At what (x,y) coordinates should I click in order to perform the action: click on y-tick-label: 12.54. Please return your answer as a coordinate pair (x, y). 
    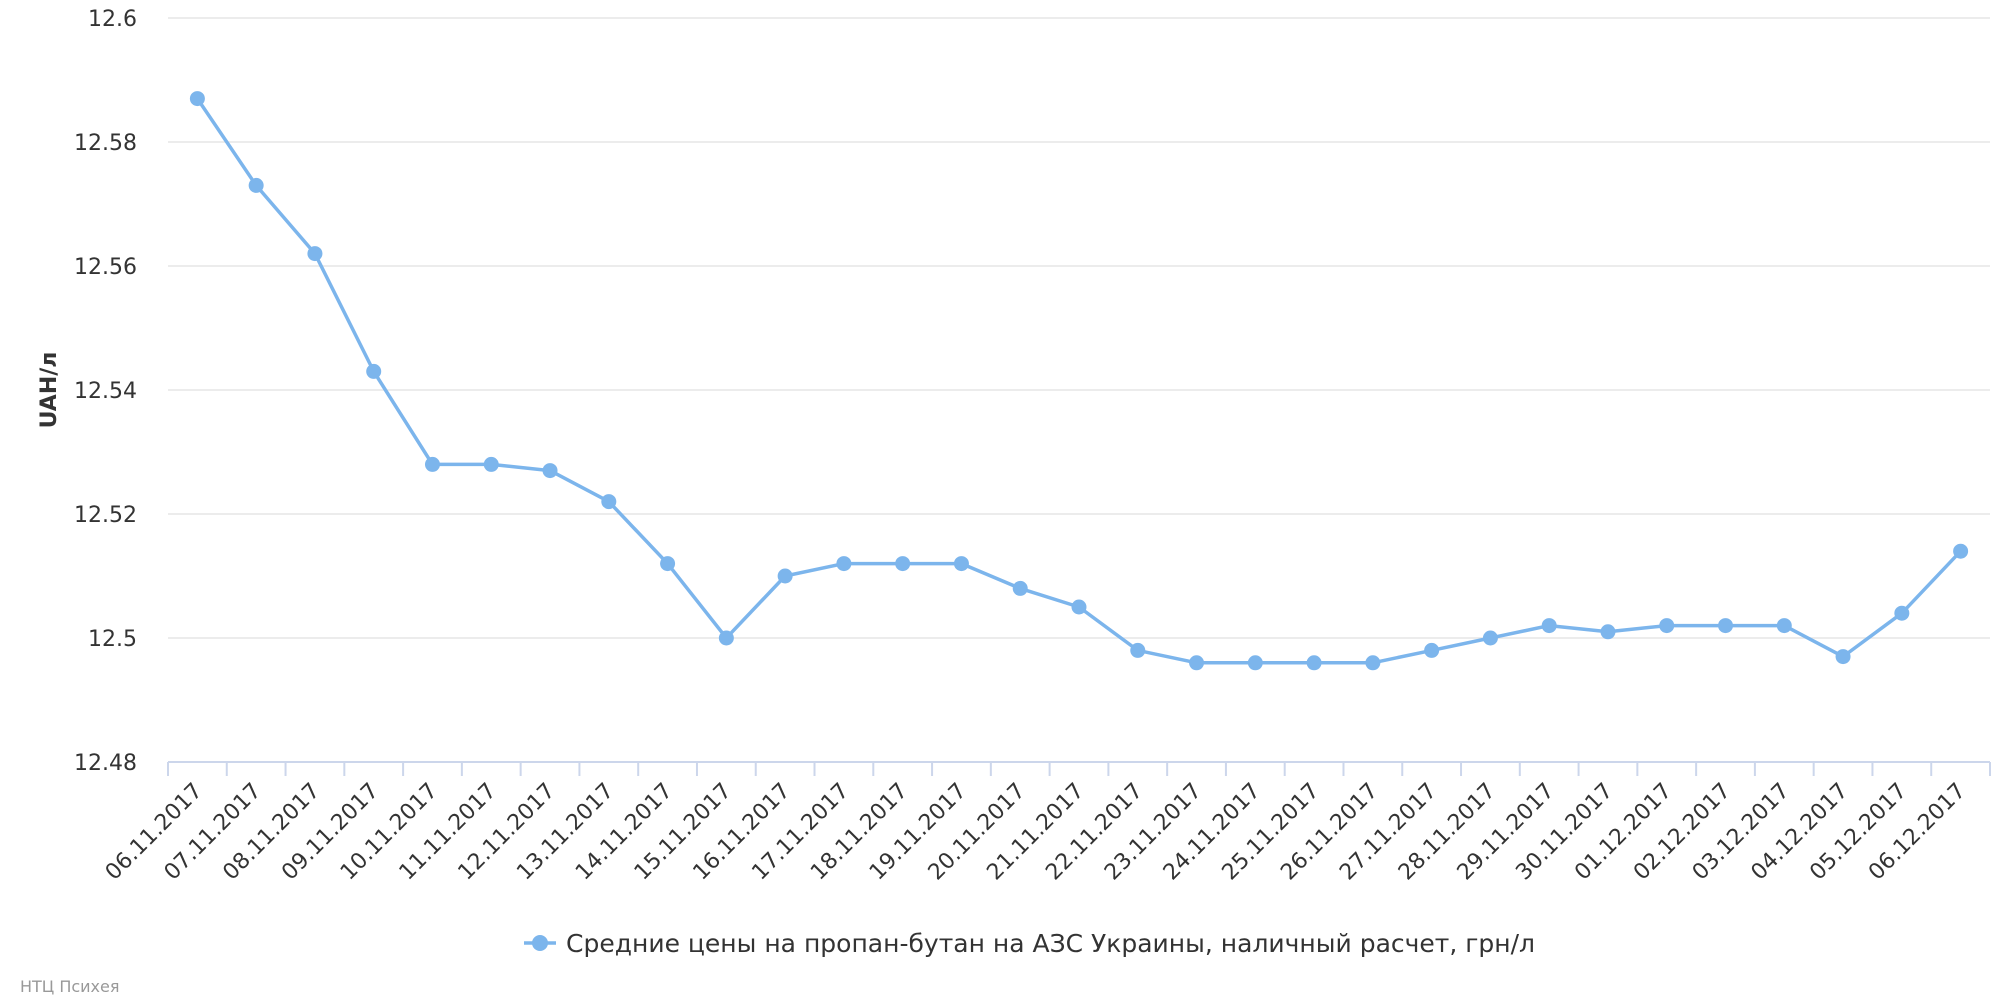
    Looking at the image, I should click on (105, 391).